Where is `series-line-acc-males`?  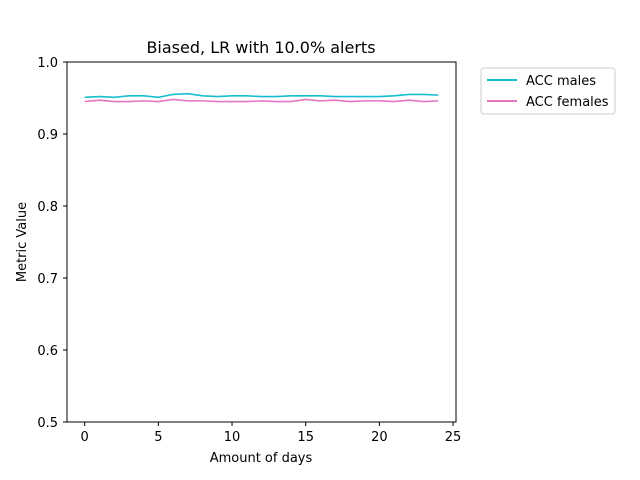 series-line-acc-males is located at coordinates (261, 95).